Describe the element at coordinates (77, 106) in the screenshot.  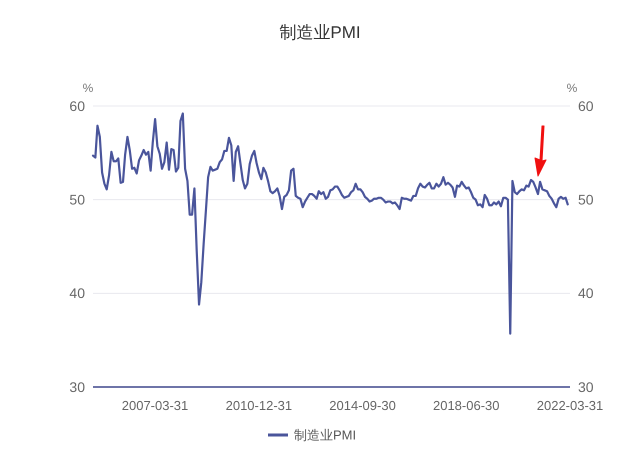
I see `y-tick-label: 60` at that location.